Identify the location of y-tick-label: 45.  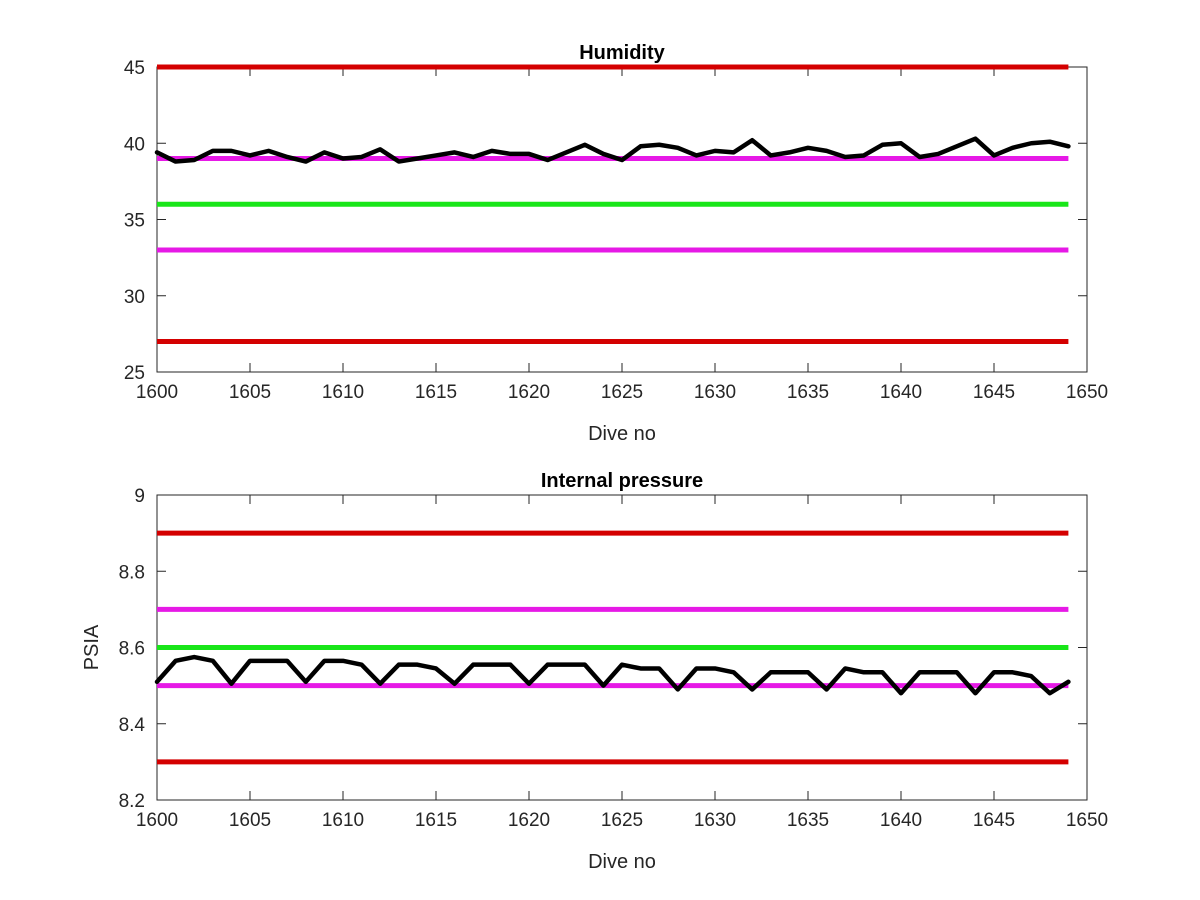
(134, 68).